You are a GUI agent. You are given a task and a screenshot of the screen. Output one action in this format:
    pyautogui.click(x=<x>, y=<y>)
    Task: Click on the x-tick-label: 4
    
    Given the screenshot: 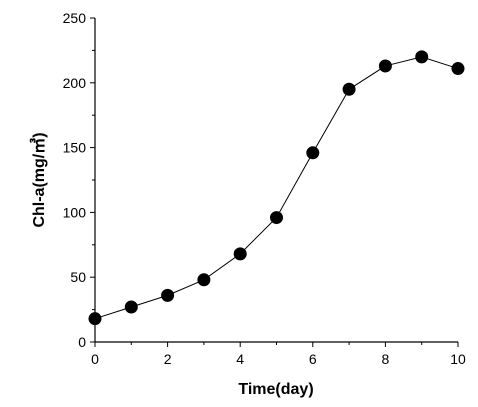 What is the action you would take?
    pyautogui.click(x=240, y=359)
    